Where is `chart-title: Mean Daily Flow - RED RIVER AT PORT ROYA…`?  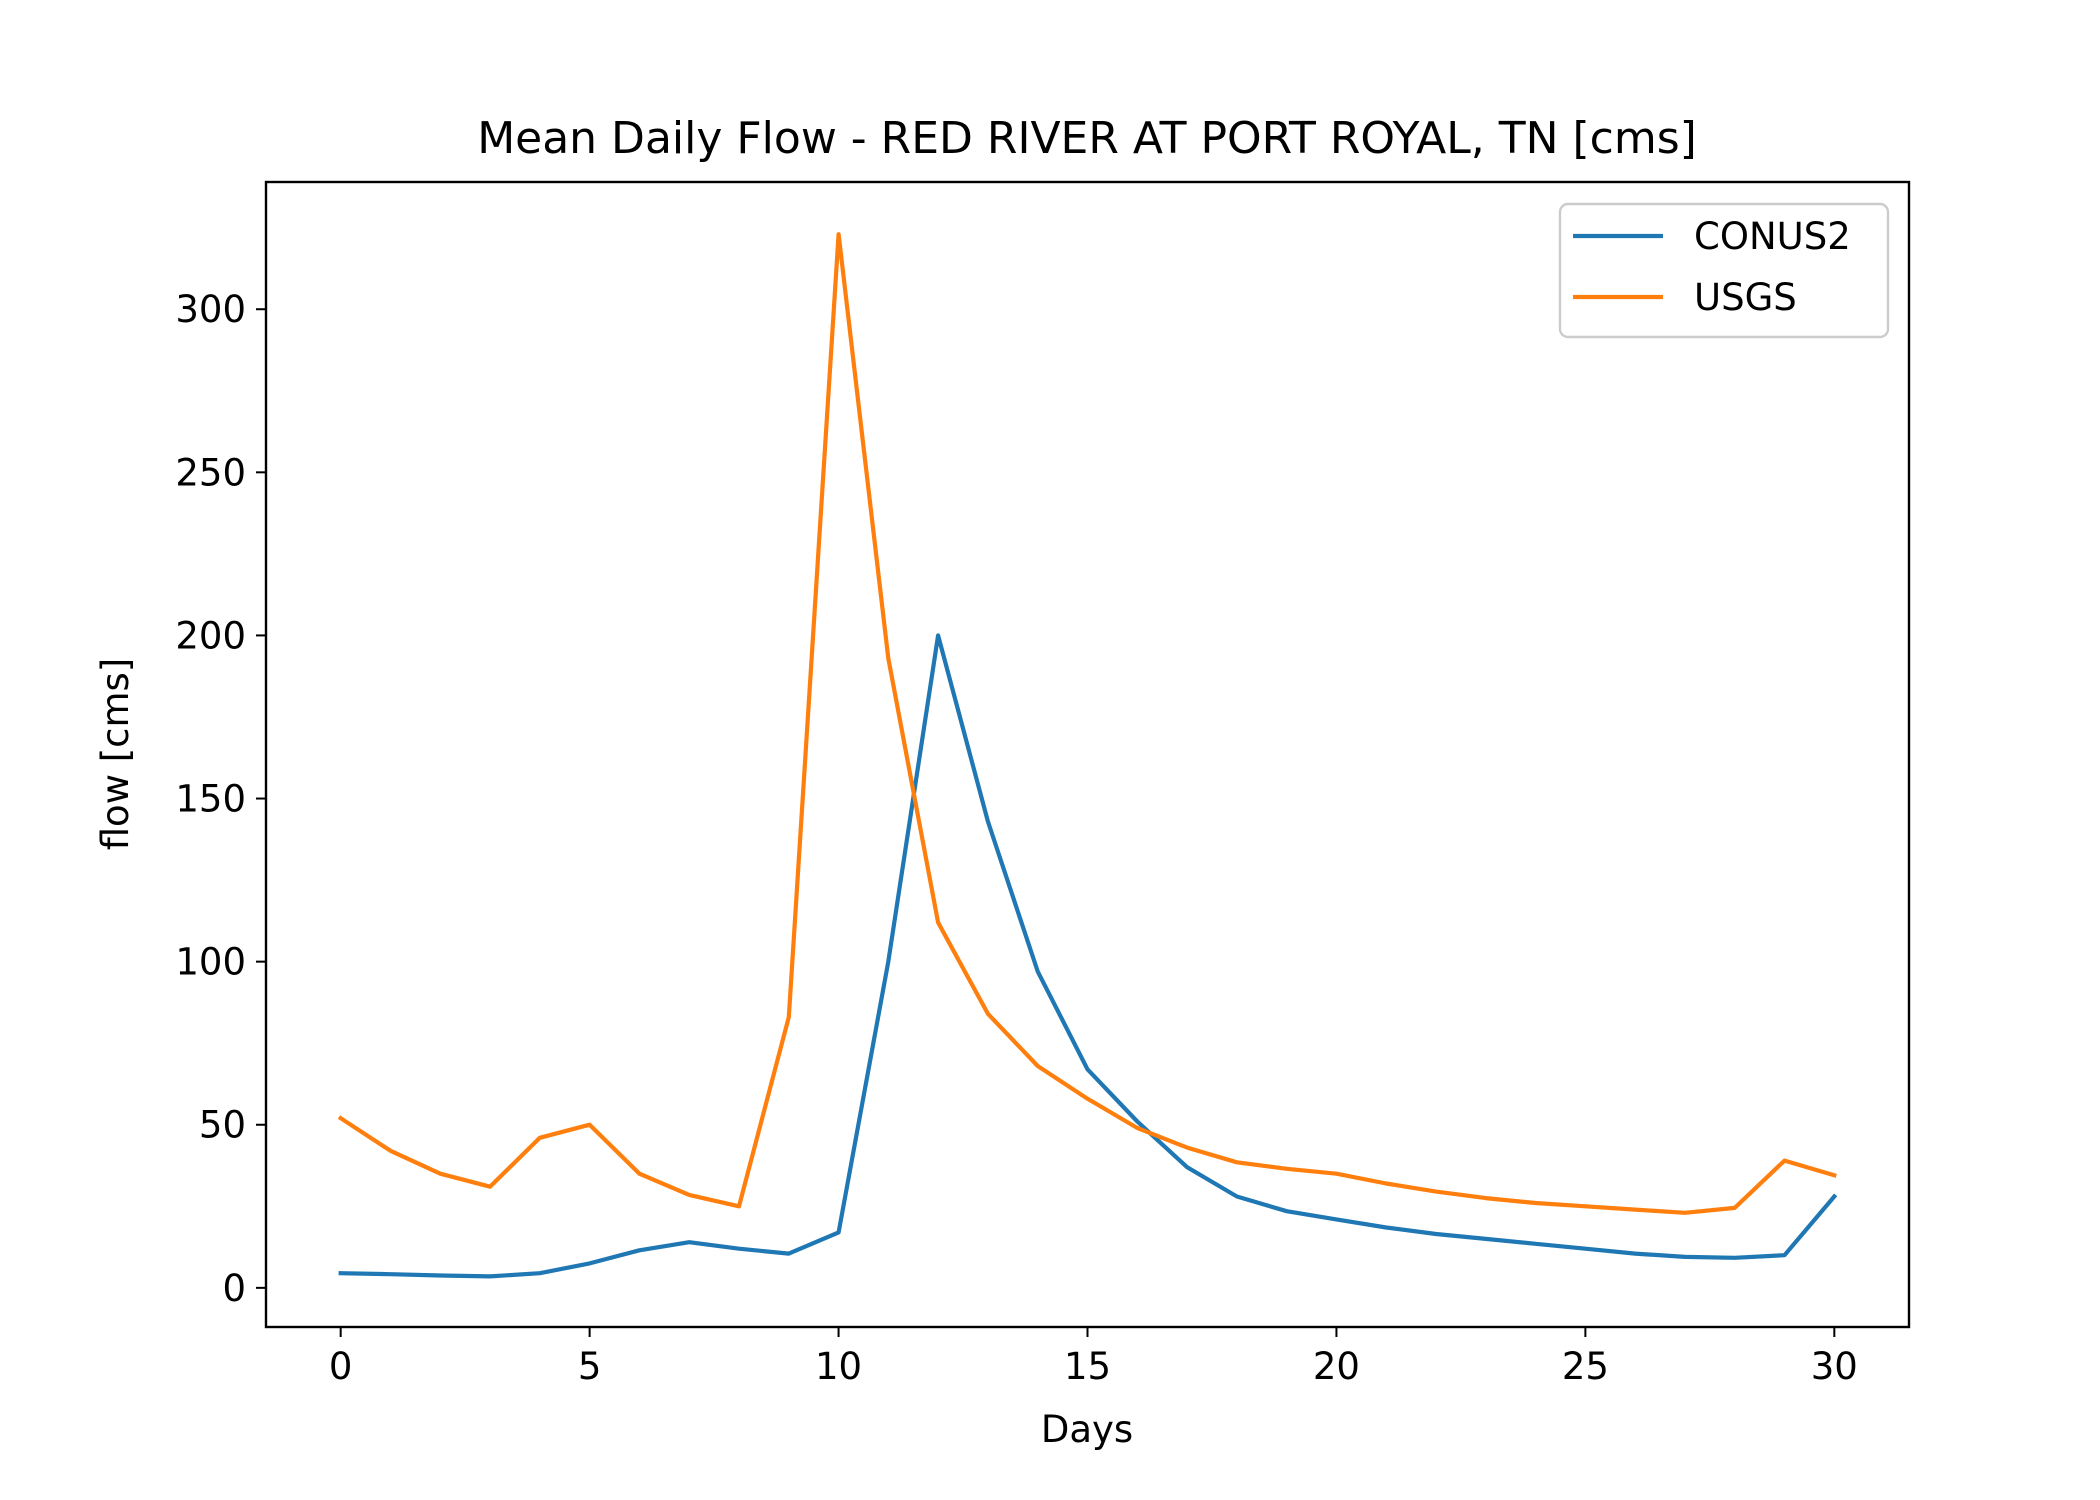 chart-title: Mean Daily Flow - RED RIVER AT PORT ROYA… is located at coordinates (1087, 138).